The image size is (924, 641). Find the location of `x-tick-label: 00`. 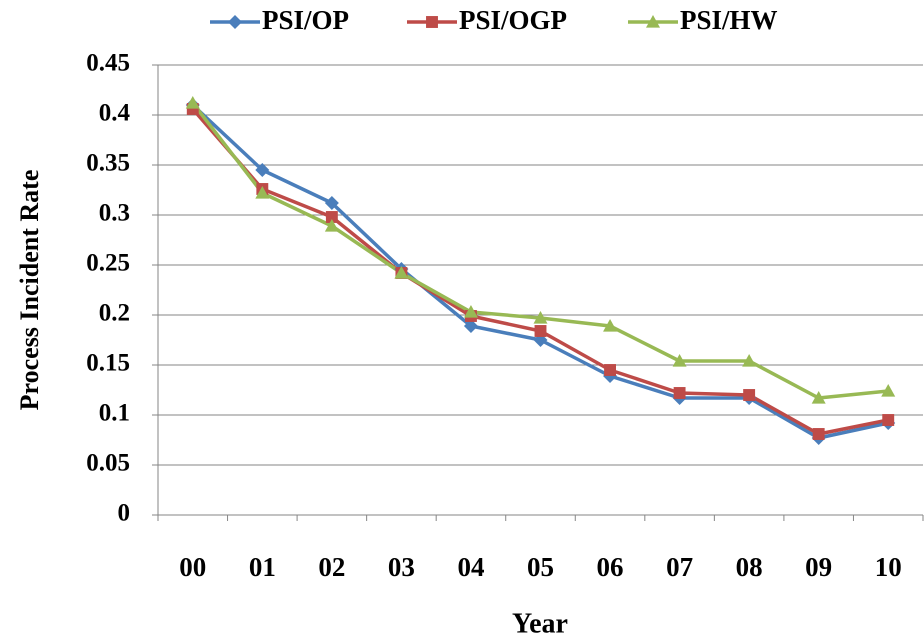

x-tick-label: 00 is located at coordinates (192, 567).